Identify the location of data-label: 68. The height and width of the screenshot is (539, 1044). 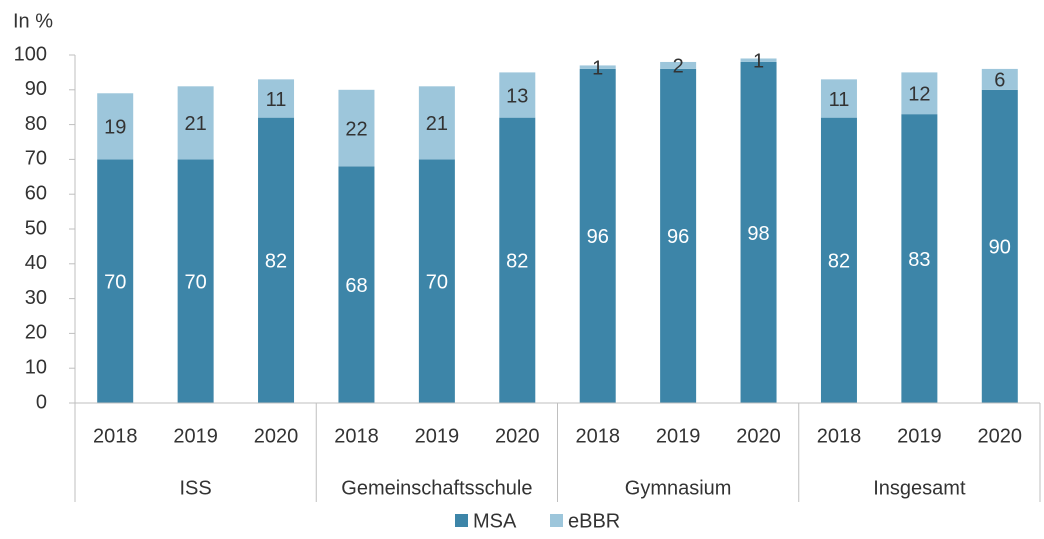
(356, 286).